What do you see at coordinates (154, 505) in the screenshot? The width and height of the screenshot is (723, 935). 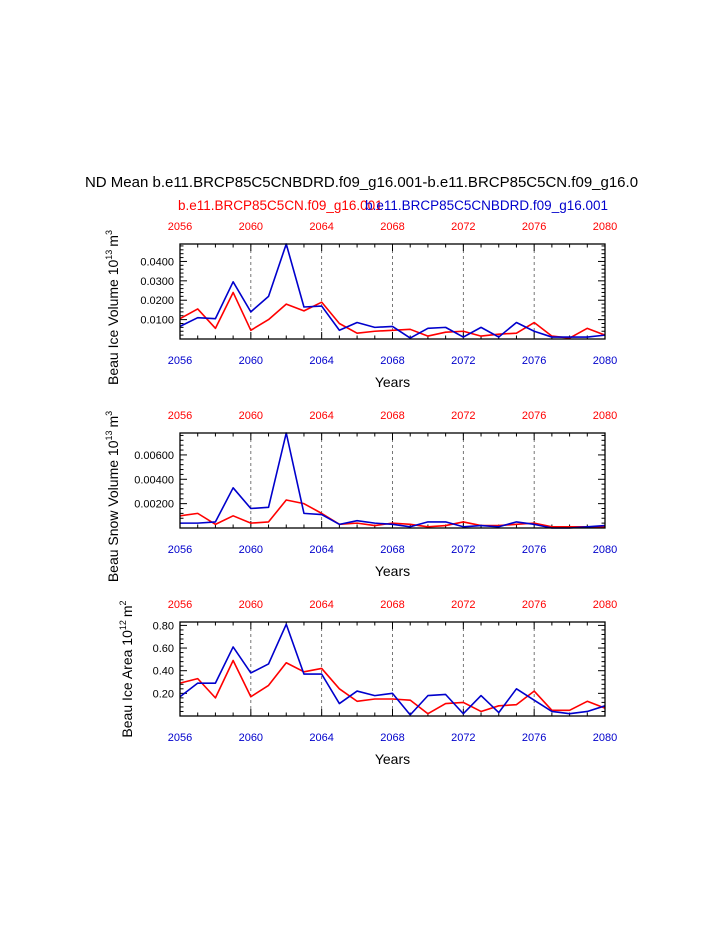 I see `y-tick-label: 0.00200` at bounding box center [154, 505].